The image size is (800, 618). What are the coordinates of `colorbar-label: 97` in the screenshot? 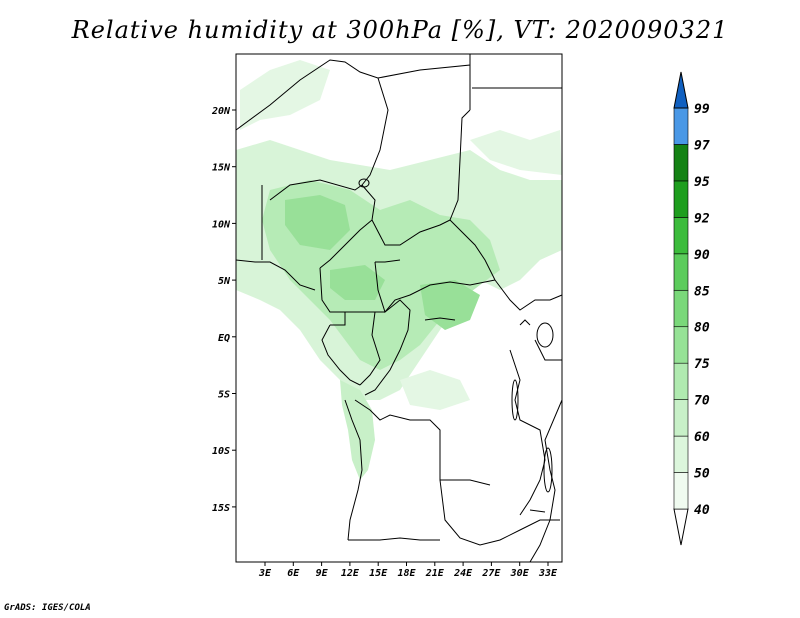 It's located at (702, 145).